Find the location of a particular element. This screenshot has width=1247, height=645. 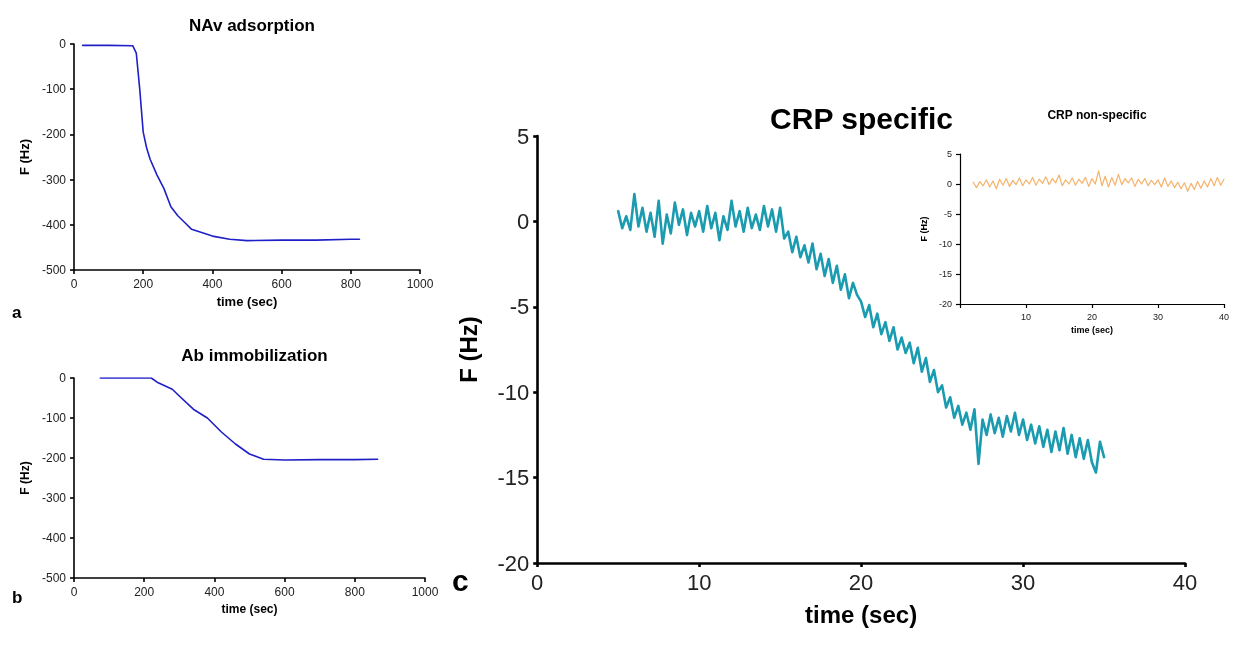

chart-title: CRP specific is located at coordinates (861, 118).